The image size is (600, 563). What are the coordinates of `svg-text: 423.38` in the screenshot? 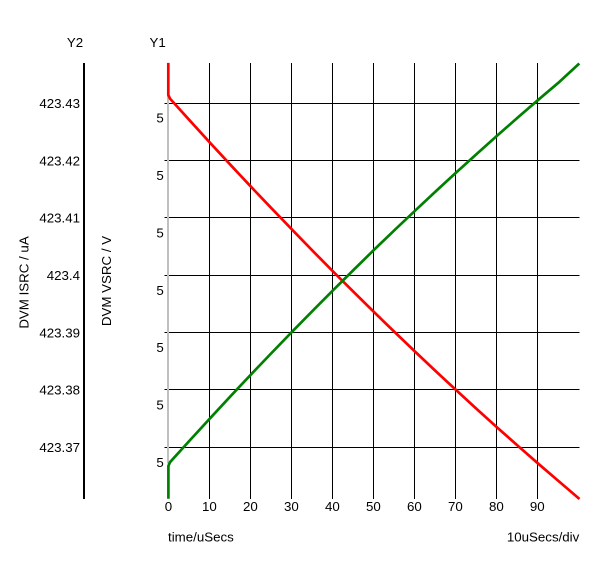 It's located at (59, 390).